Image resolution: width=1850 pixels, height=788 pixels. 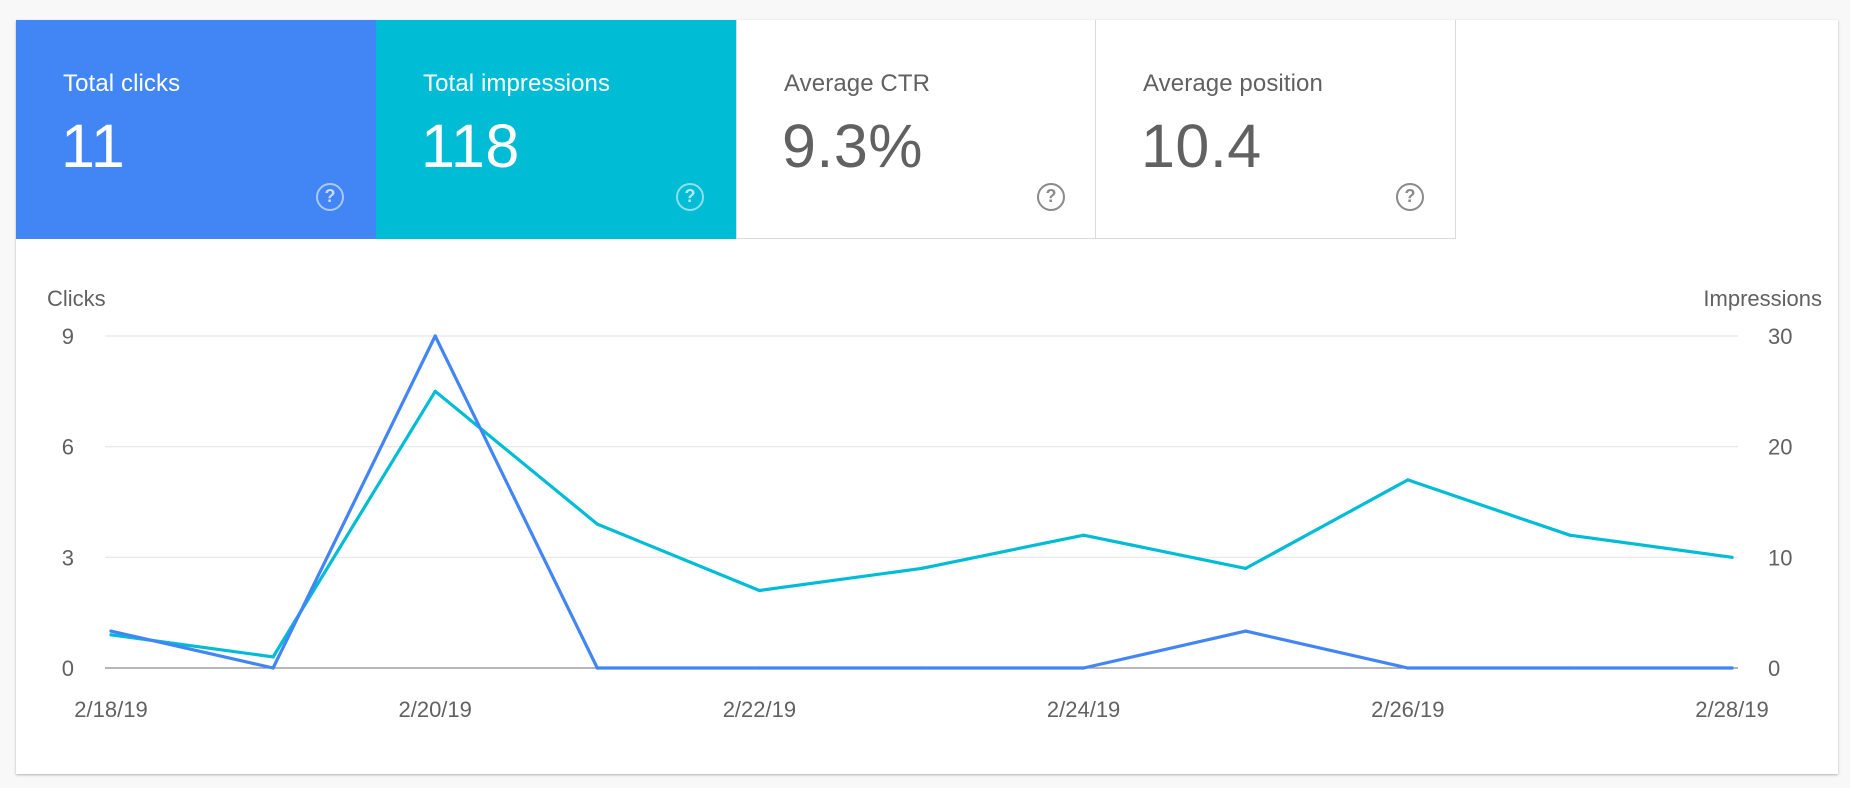 I want to click on x-tick-label: 2/28/19, so click(x=1731, y=709).